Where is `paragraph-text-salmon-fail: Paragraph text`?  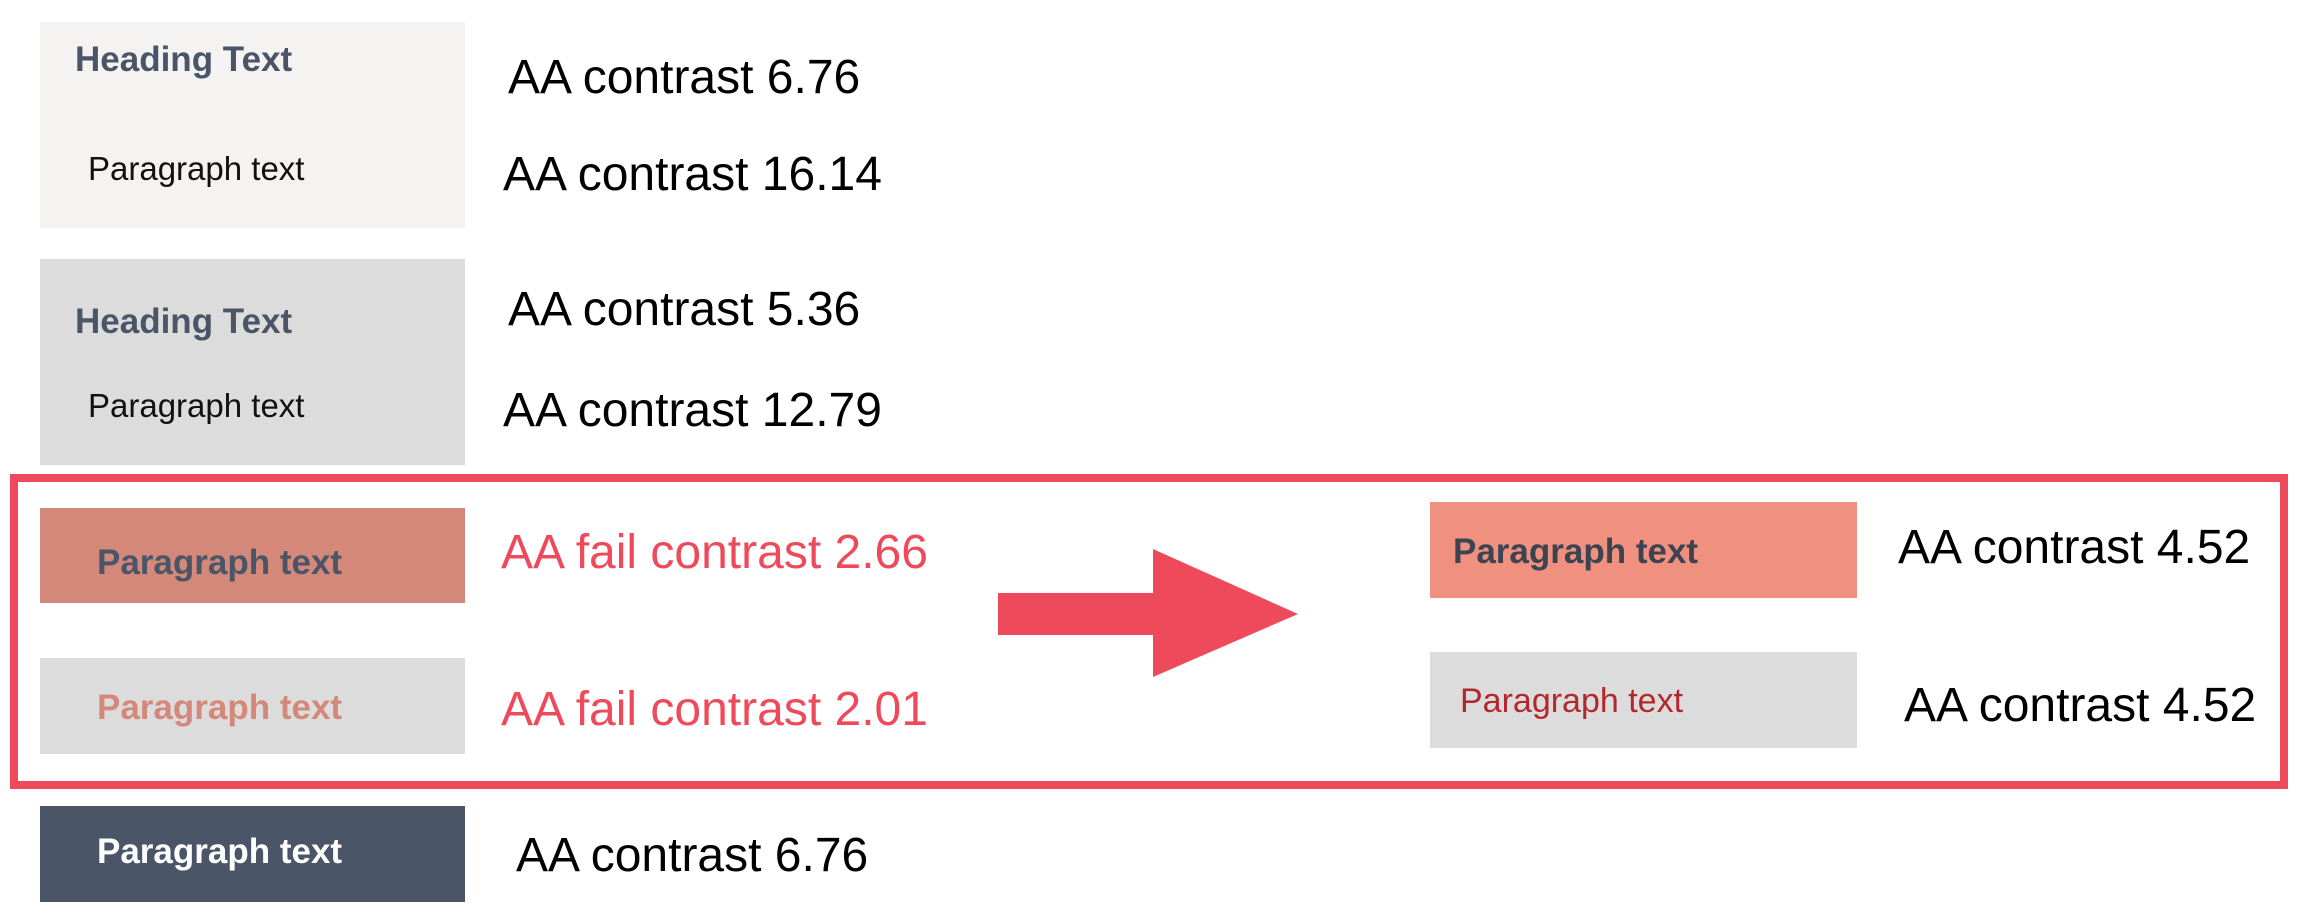 paragraph-text-salmon-fail: Paragraph text is located at coordinates (220, 562).